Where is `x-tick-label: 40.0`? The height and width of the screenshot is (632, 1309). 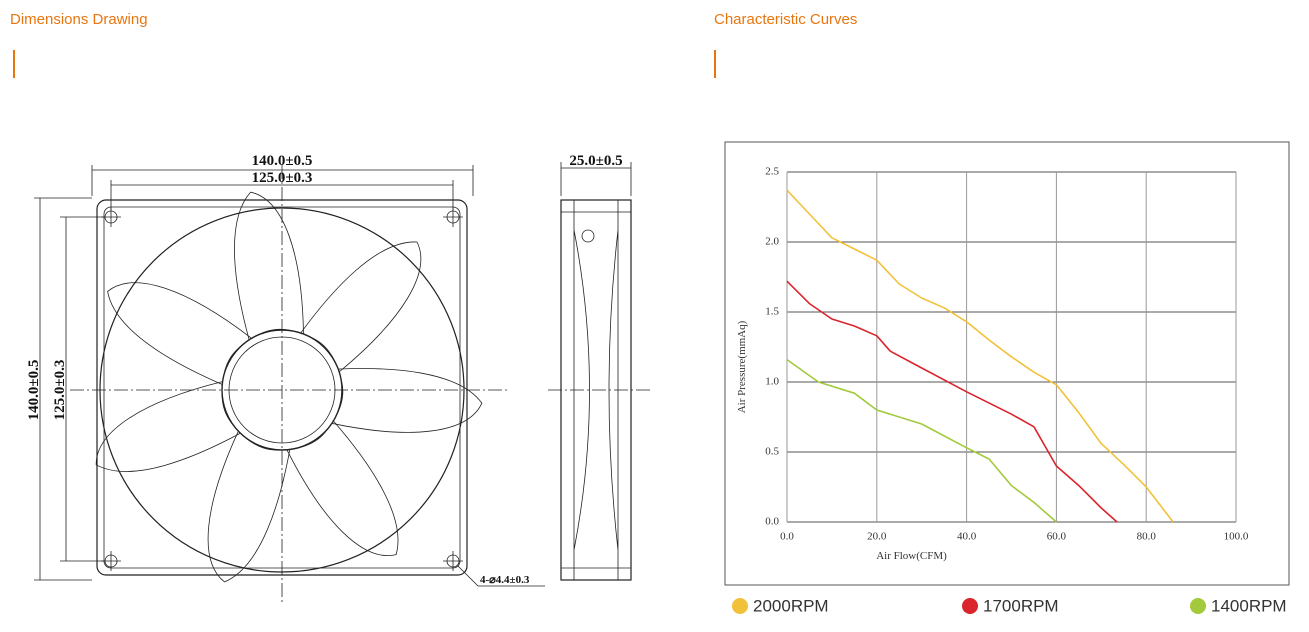
x-tick-label: 40.0 is located at coordinates (967, 537).